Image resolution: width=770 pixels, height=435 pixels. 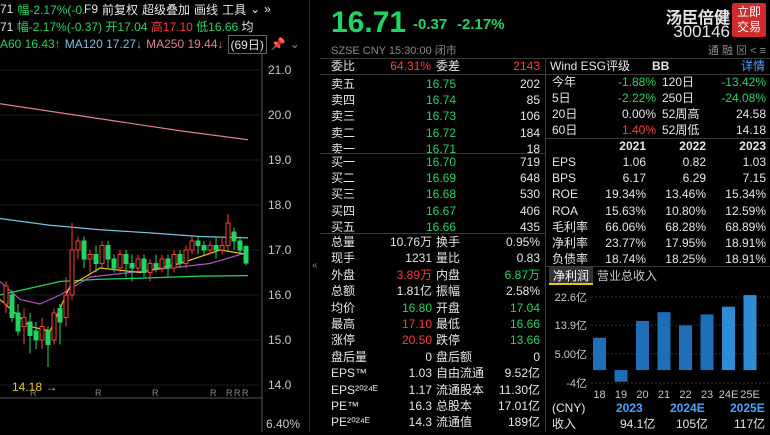 I want to click on sell-level: 卖五, so click(x=343, y=84).